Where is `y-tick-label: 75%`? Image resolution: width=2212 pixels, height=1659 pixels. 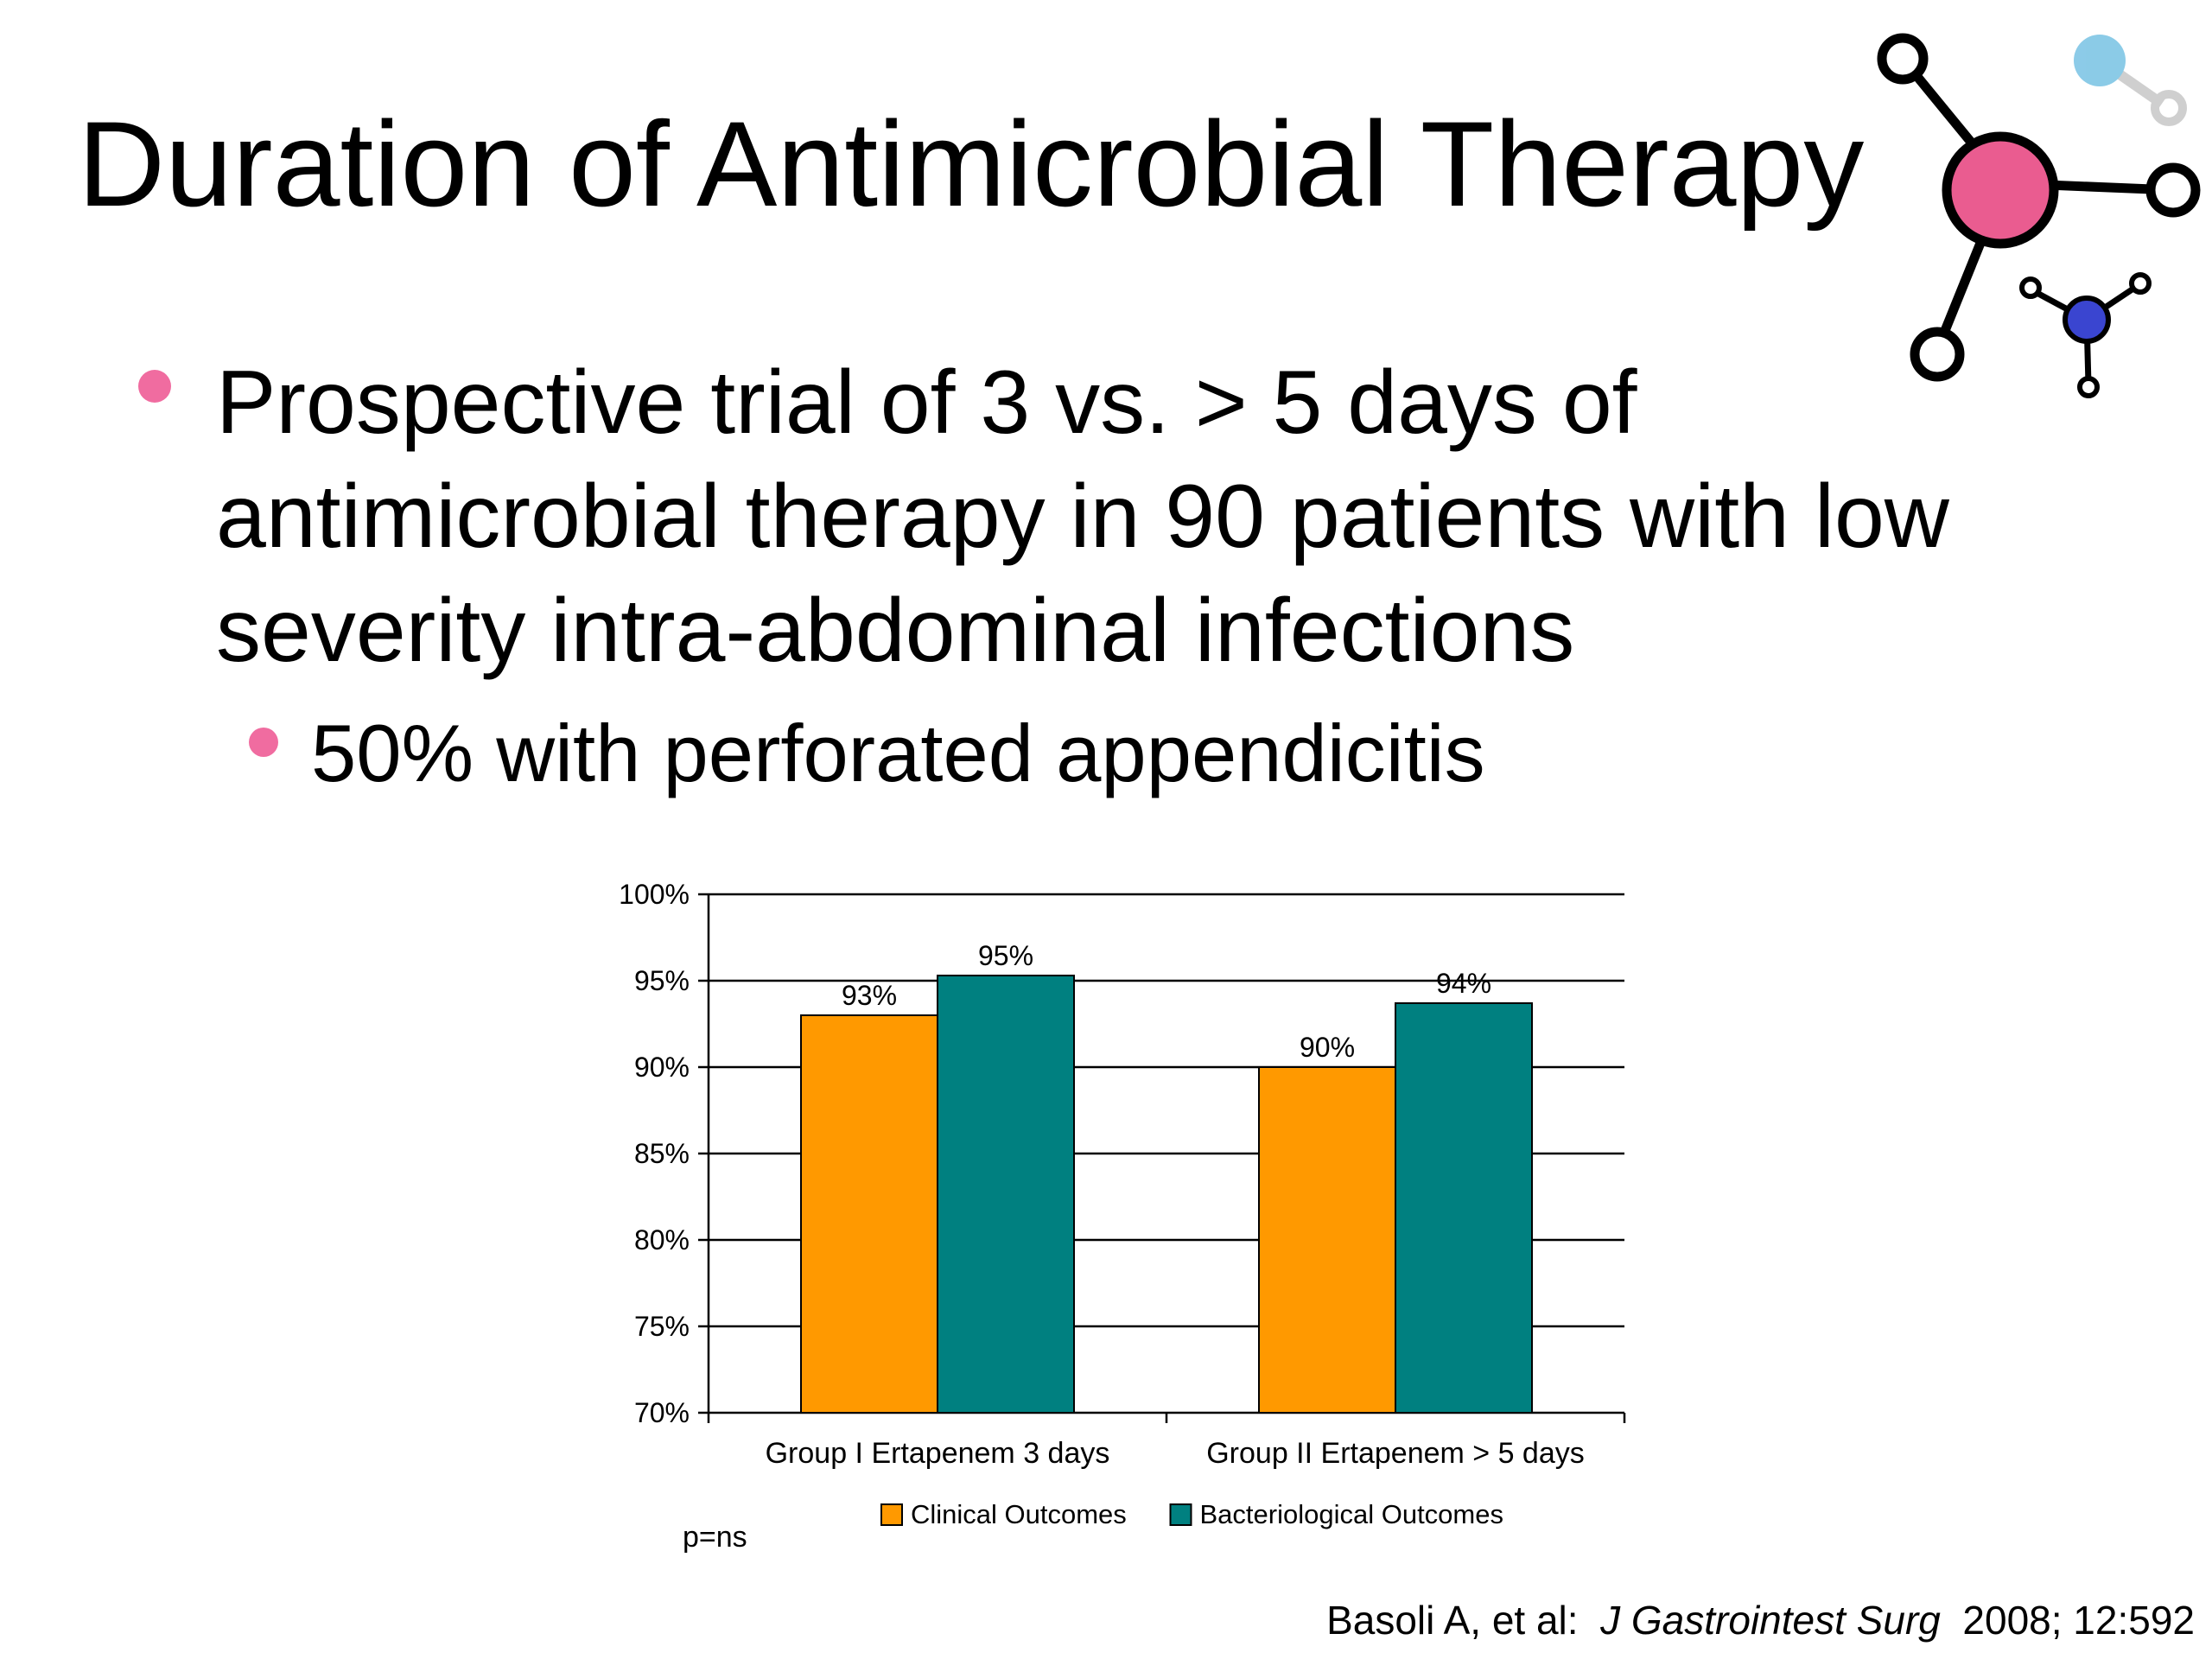 y-tick-label: 75% is located at coordinates (662, 1326).